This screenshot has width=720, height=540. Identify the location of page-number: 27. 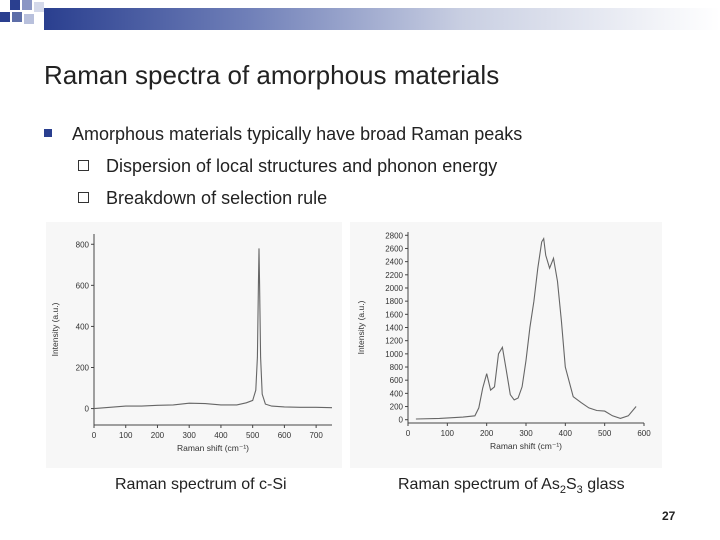
(669, 516).